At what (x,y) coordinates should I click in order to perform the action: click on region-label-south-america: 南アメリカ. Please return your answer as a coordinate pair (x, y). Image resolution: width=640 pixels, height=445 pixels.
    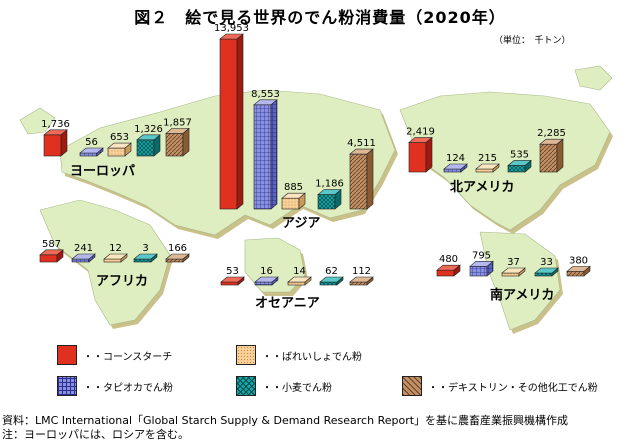
    Looking at the image, I should click on (522, 295).